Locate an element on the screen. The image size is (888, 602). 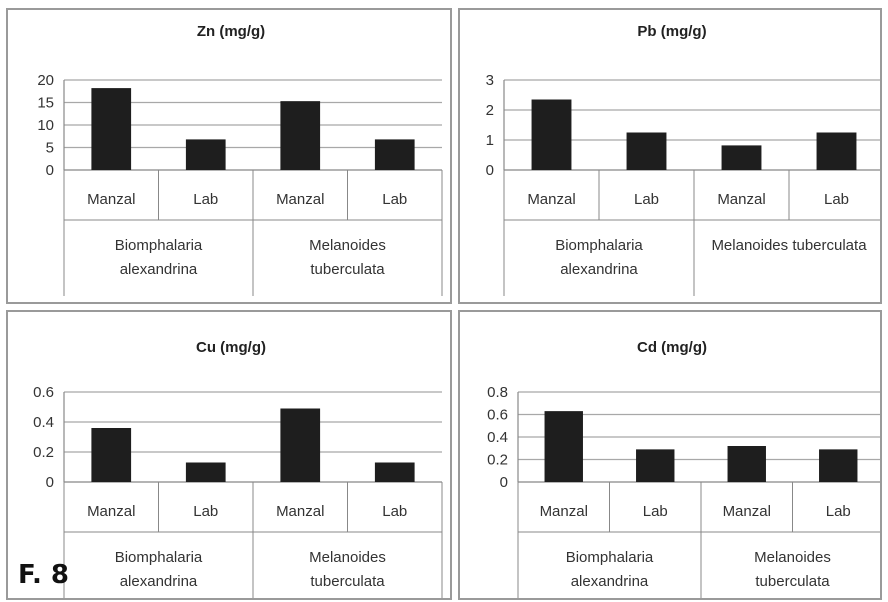
chart-title: Zn (mg/g) is located at coordinates (231, 31).